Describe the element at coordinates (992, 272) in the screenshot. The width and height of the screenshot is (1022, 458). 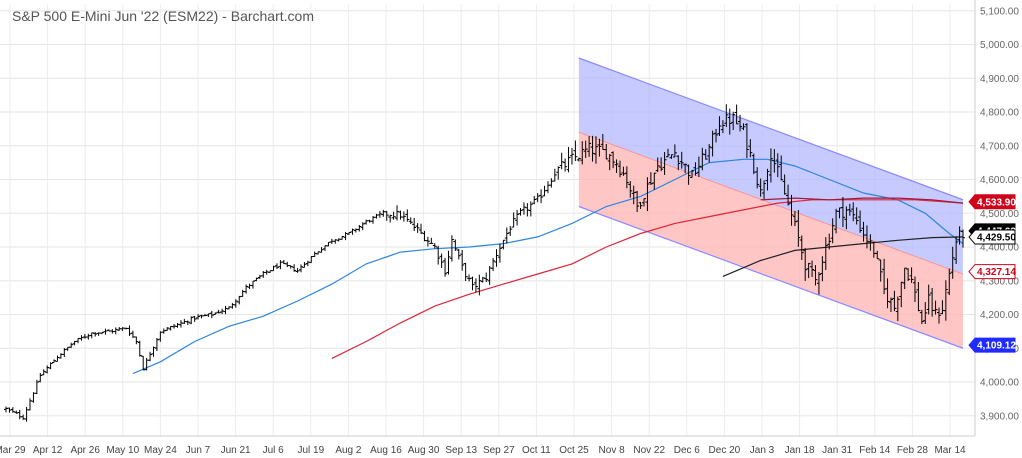
I see `price-flag: 4,327.14` at that location.